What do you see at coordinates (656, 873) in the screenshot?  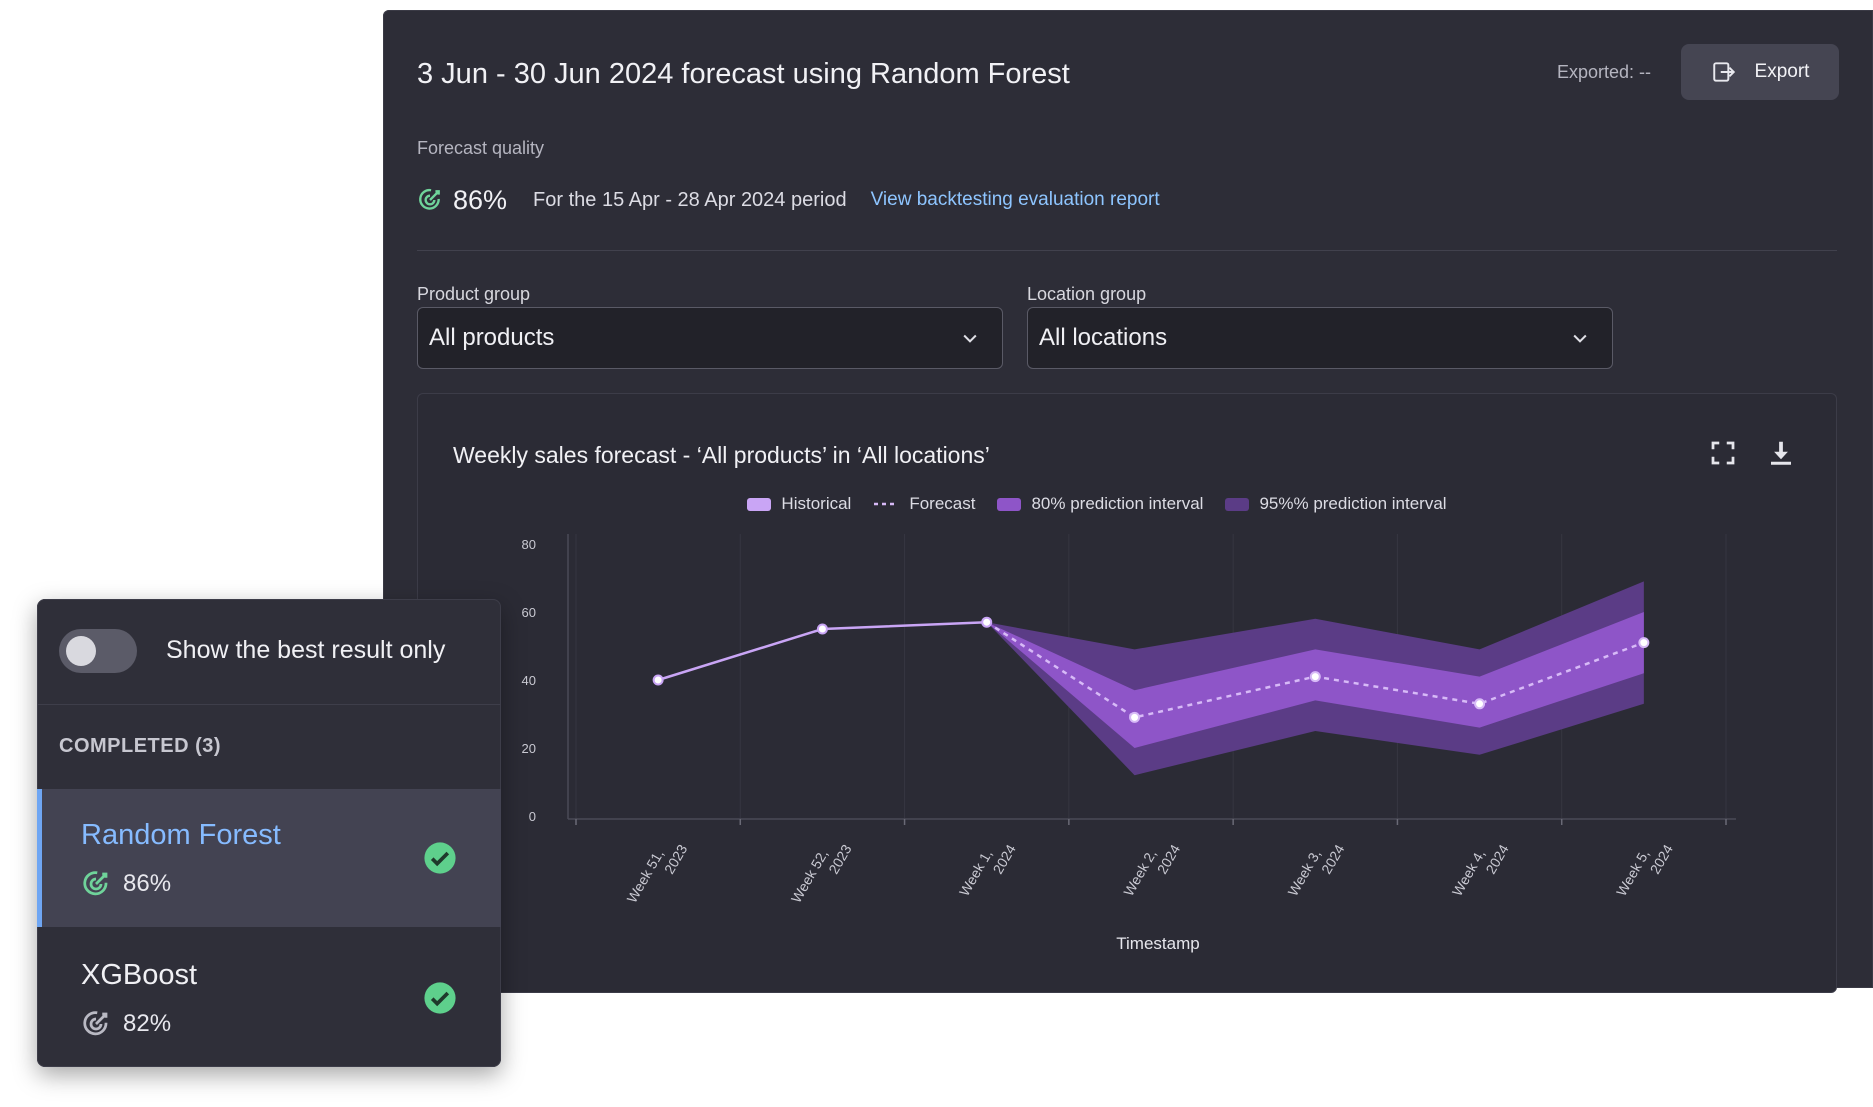 I see `x-tick-label: Week 51,2023` at bounding box center [656, 873].